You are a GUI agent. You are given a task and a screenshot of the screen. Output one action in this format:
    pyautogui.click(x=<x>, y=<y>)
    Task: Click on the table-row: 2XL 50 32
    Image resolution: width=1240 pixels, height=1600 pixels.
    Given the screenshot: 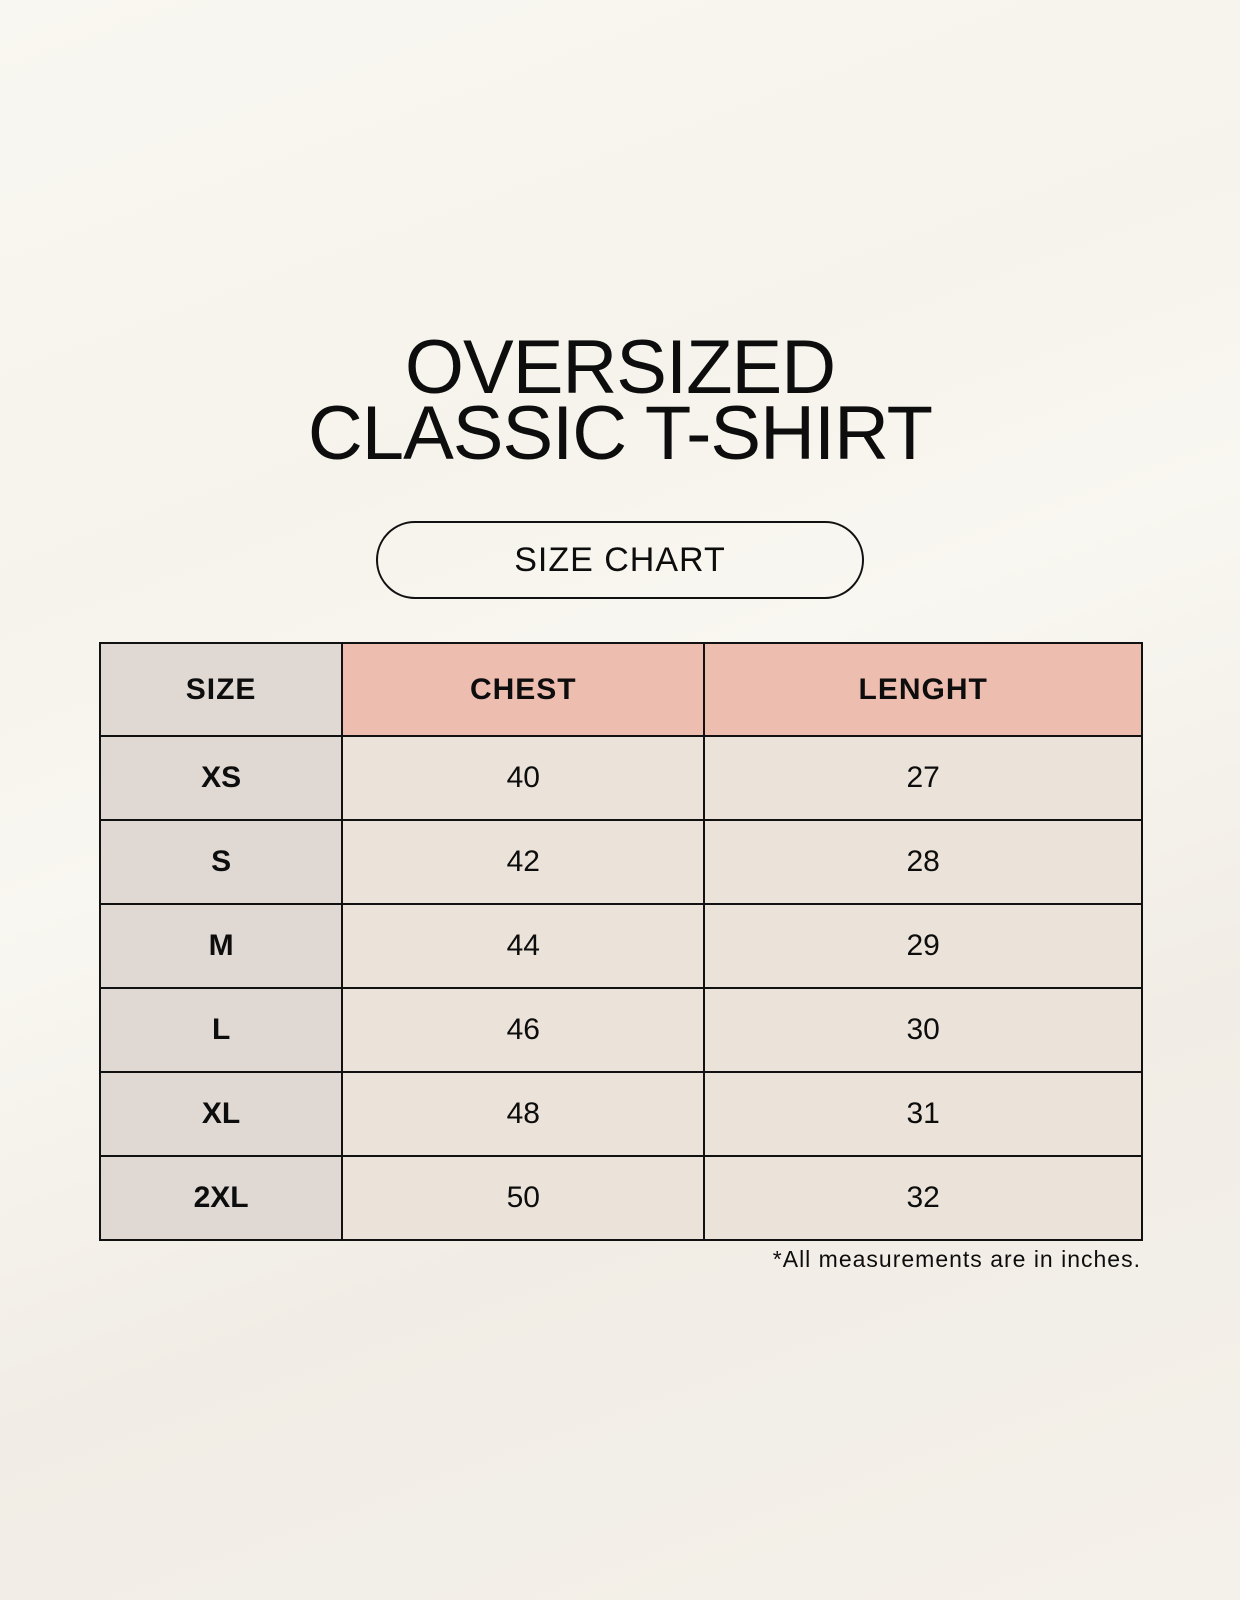 What is the action you would take?
    pyautogui.click(x=620, y=1198)
    